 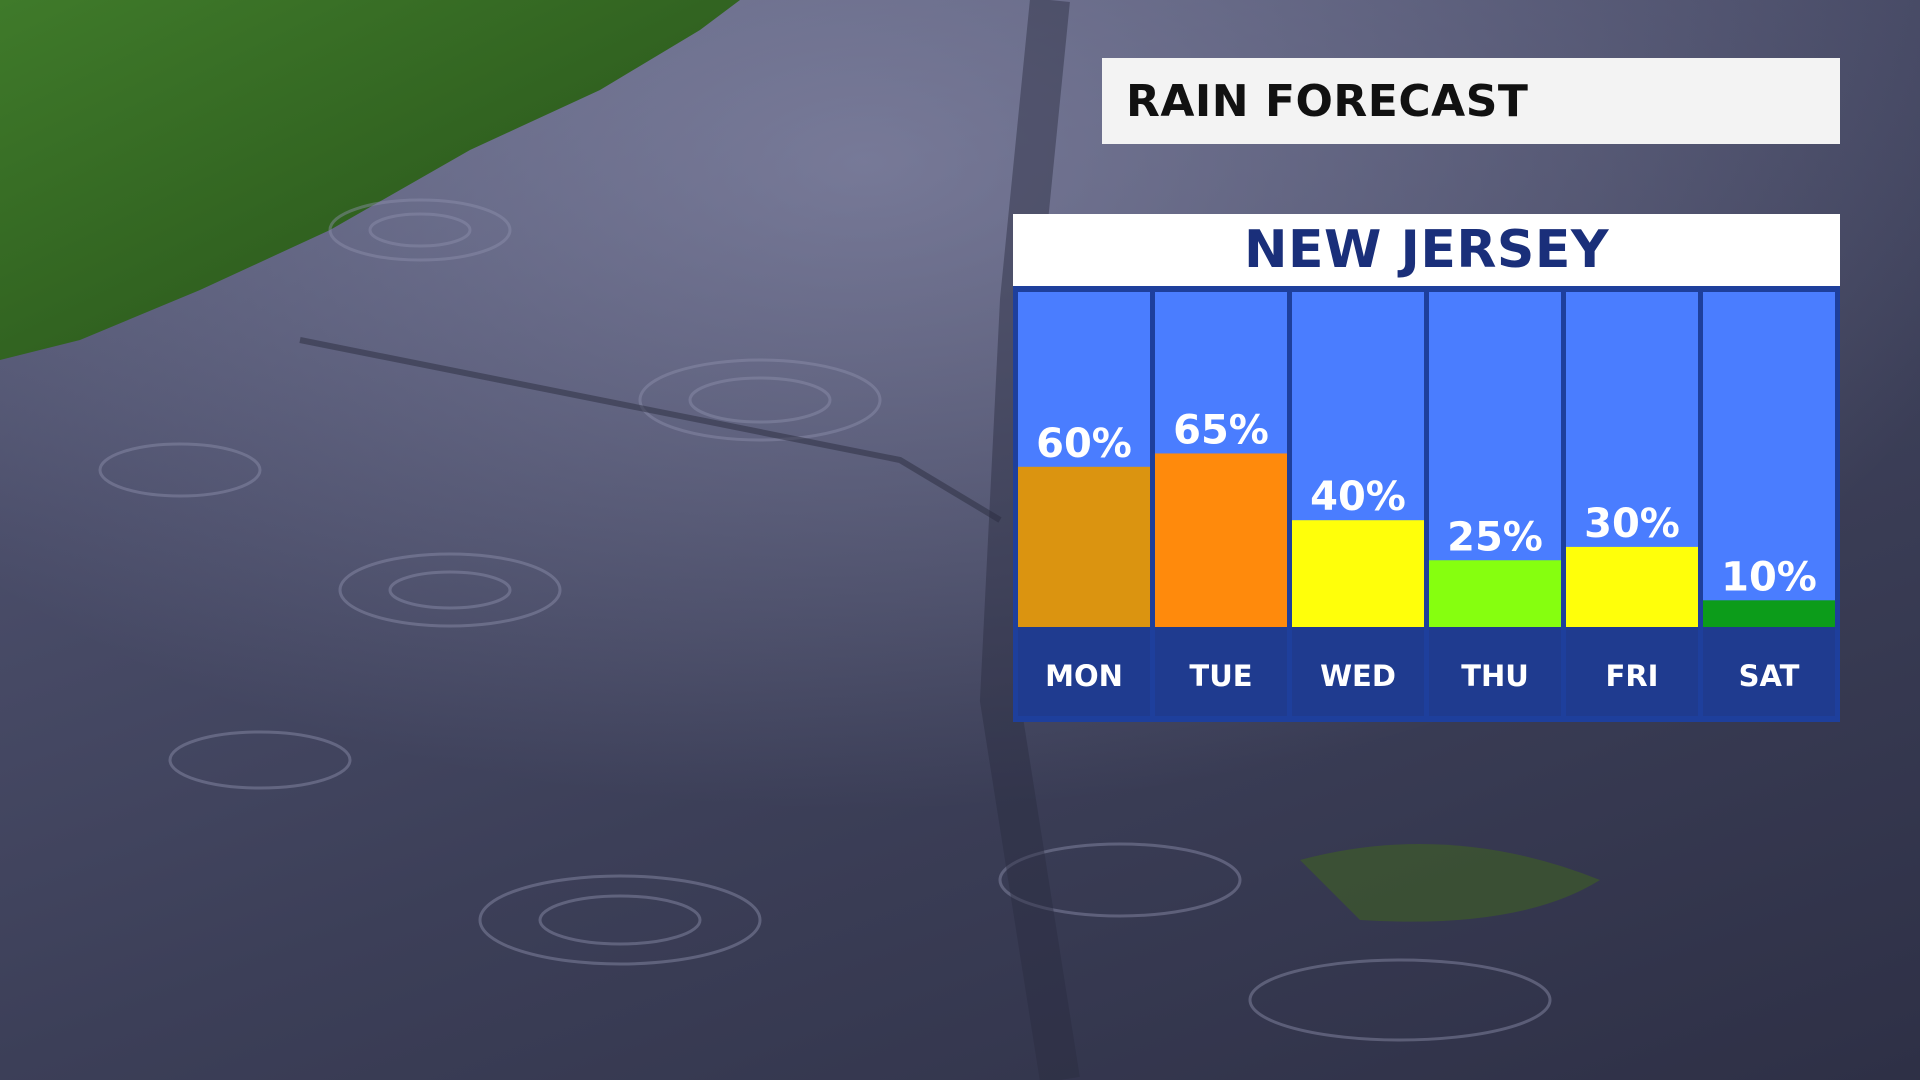 What do you see at coordinates (1358, 573) in the screenshot?
I see `bar-wed` at bounding box center [1358, 573].